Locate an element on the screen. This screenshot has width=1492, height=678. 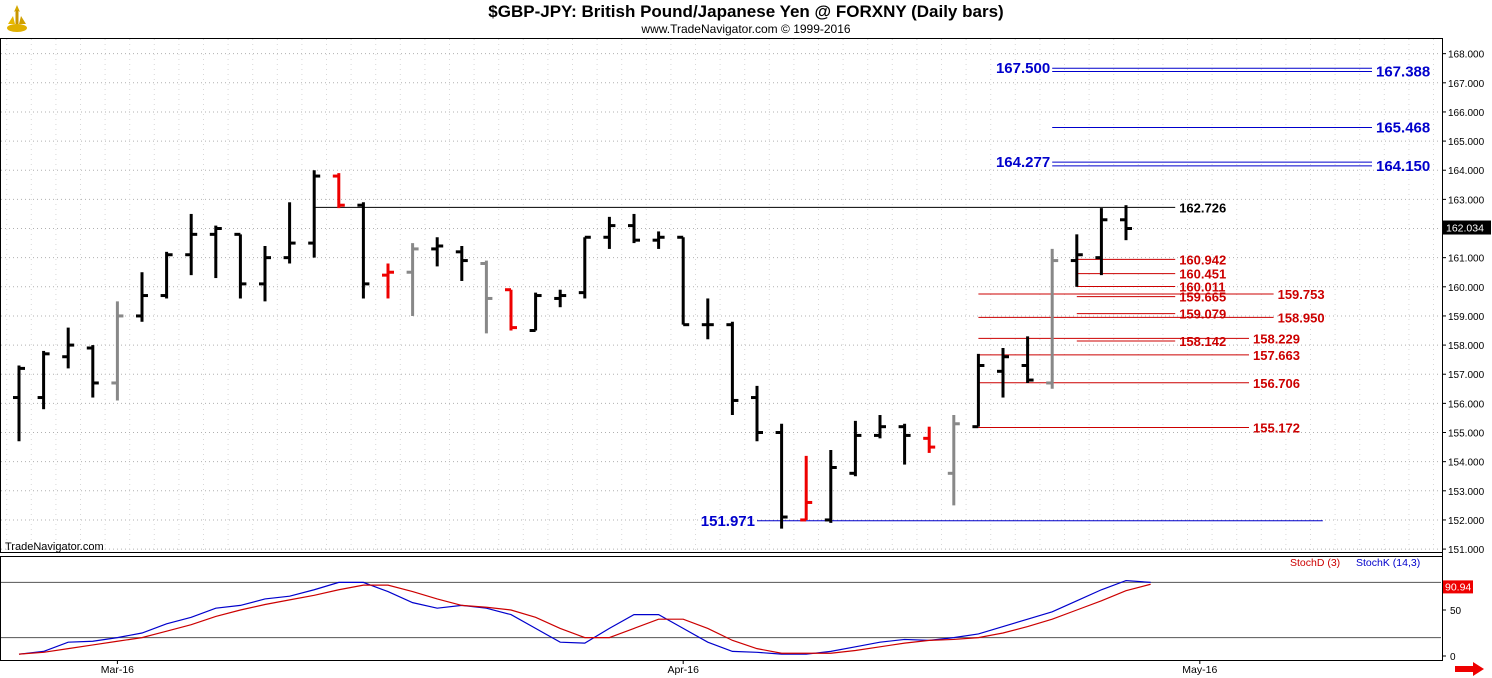
oscillator-legend-entry: StochK (14,3) is located at coordinates (1388, 563).